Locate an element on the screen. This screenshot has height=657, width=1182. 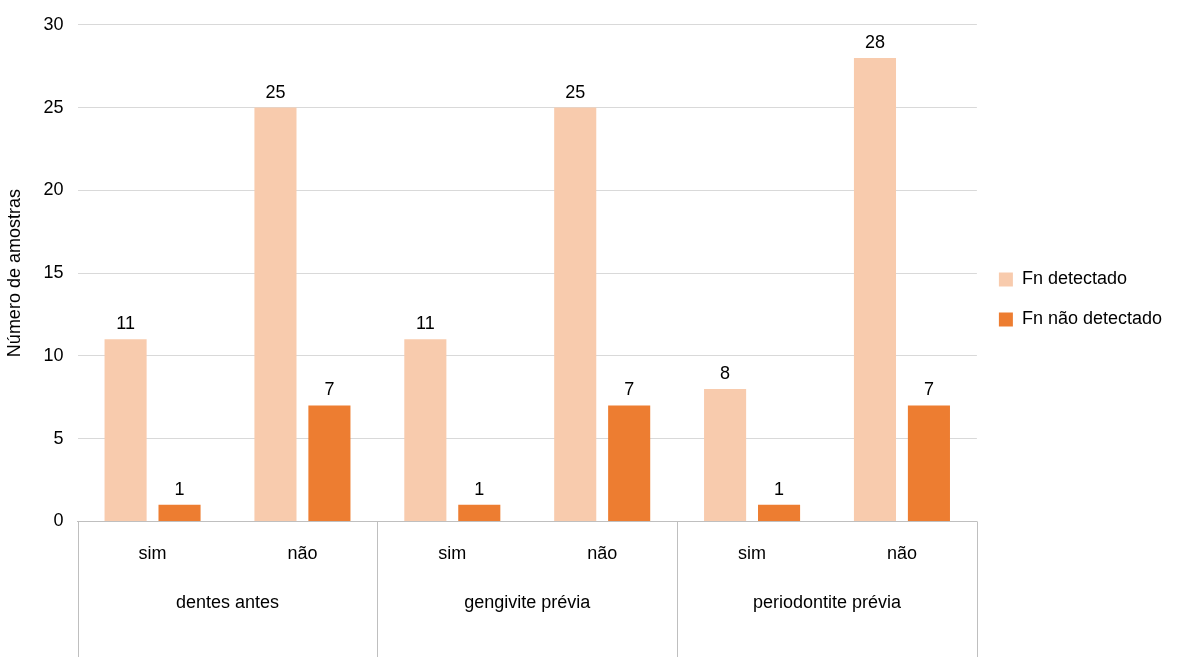
text: gengivite prévia is located at coordinates (528, 602).